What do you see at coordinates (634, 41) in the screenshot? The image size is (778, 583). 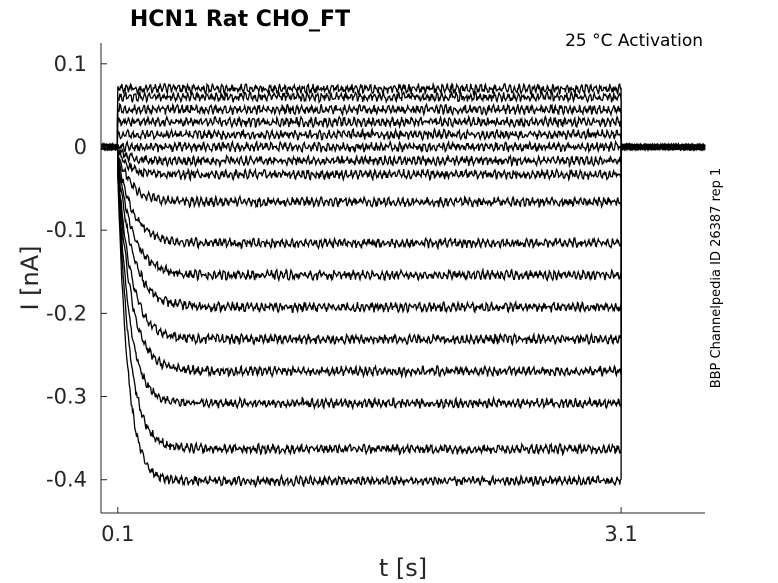 I see `annotation: 25 °C Activation` at bounding box center [634, 41].